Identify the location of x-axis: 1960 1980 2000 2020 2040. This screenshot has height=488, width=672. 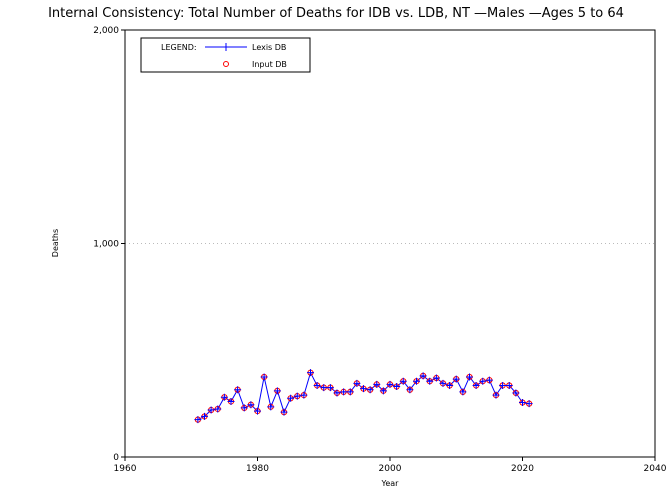
(390, 465).